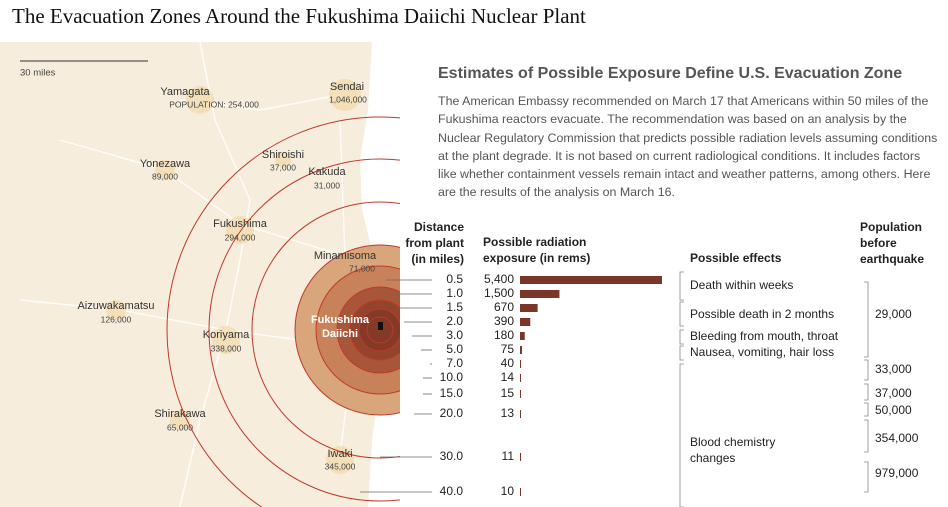  I want to click on plant-label: Daiichi, so click(340, 334).